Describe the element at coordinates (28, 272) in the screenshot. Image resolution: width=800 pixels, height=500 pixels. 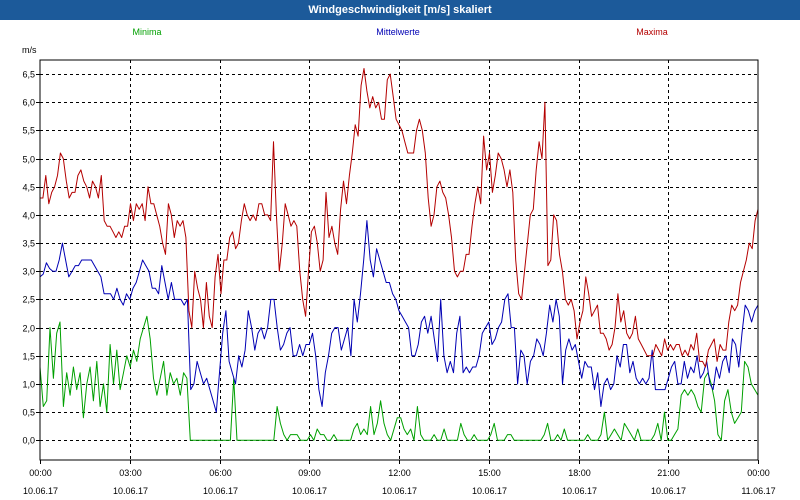
I see `y-tick-label: 3,0` at that location.